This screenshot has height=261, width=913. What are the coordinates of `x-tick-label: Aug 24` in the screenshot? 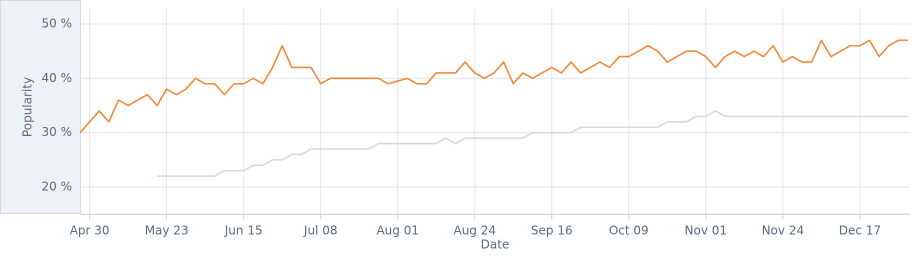 It's located at (474, 231).